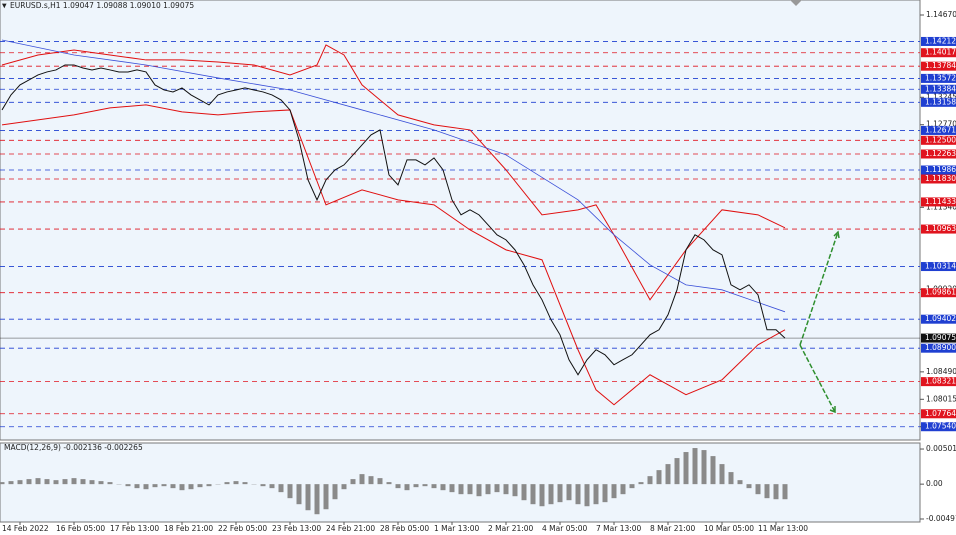  Describe the element at coordinates (817, 378) in the screenshot. I see `arrow-down` at that location.